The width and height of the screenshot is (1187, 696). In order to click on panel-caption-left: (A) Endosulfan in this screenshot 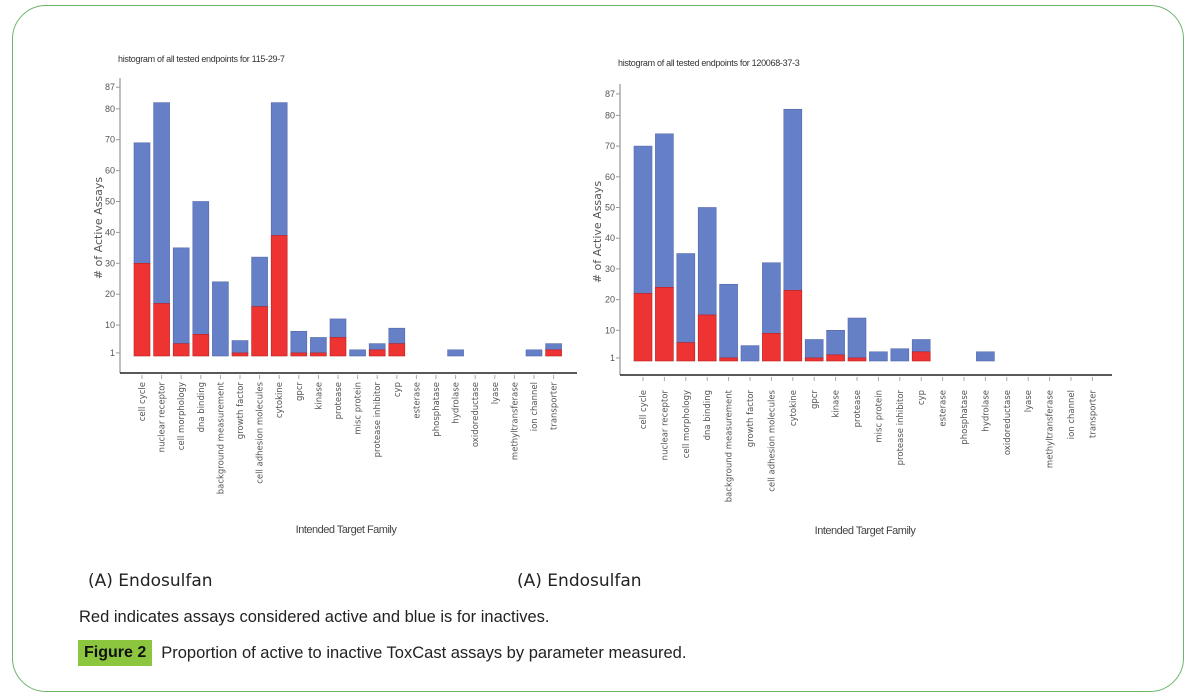, I will do `click(150, 581)`.